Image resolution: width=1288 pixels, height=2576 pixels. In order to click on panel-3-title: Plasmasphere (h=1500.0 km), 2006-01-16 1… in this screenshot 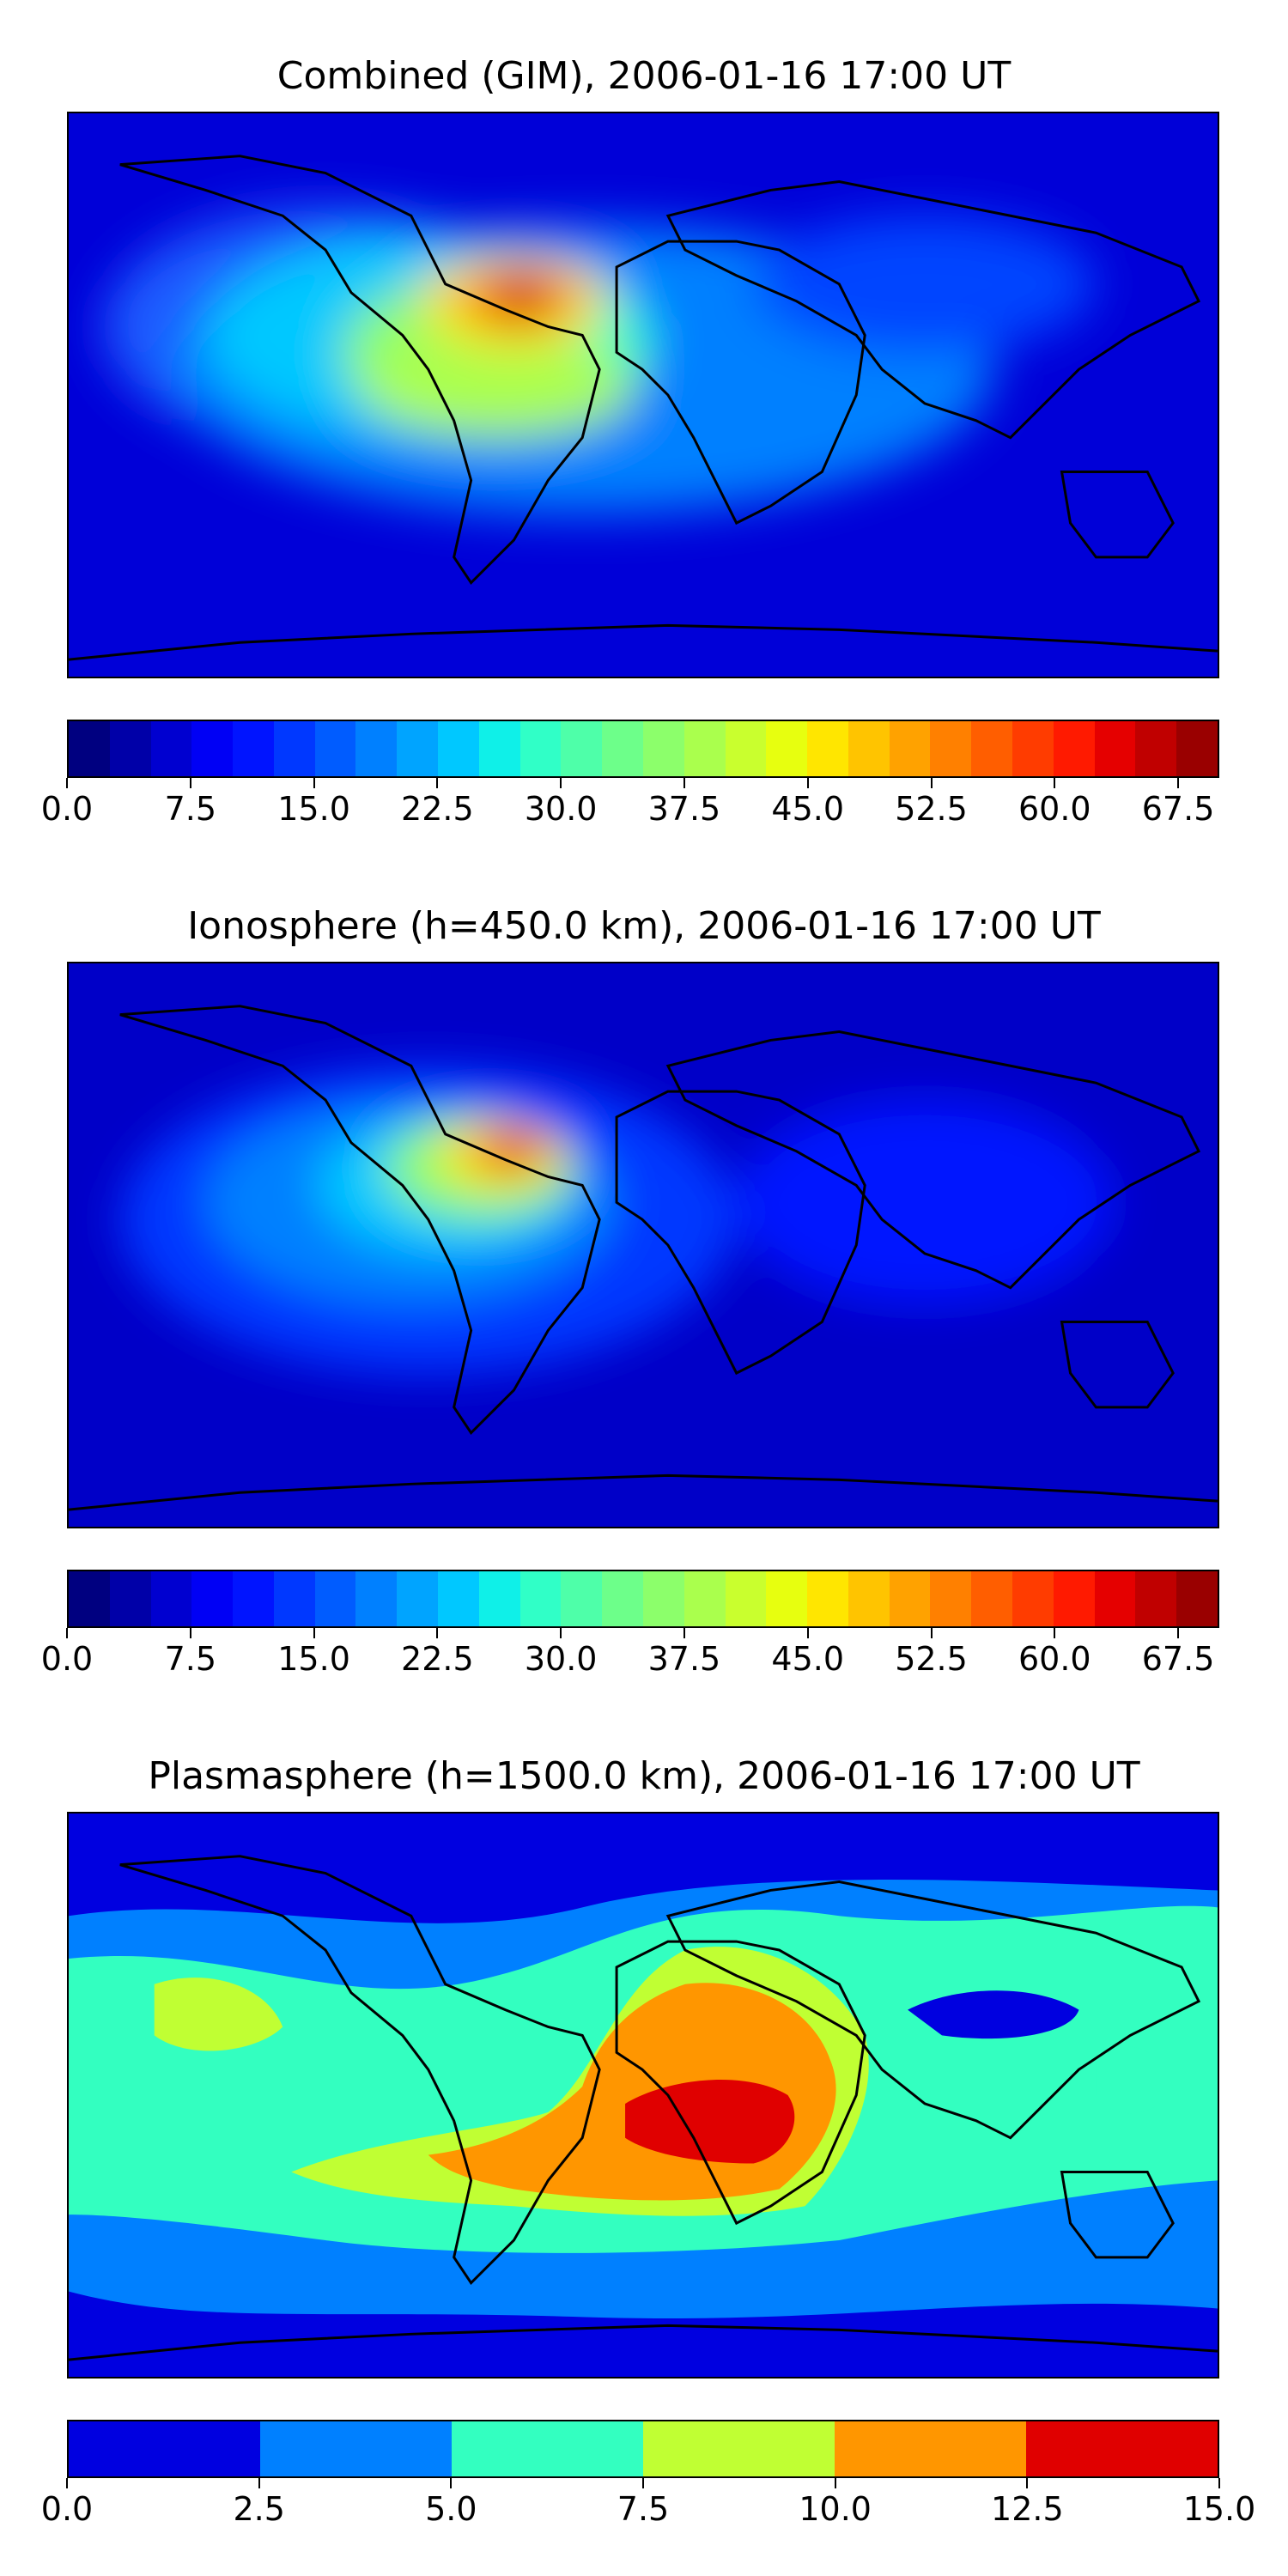, I will do `click(644, 1776)`.